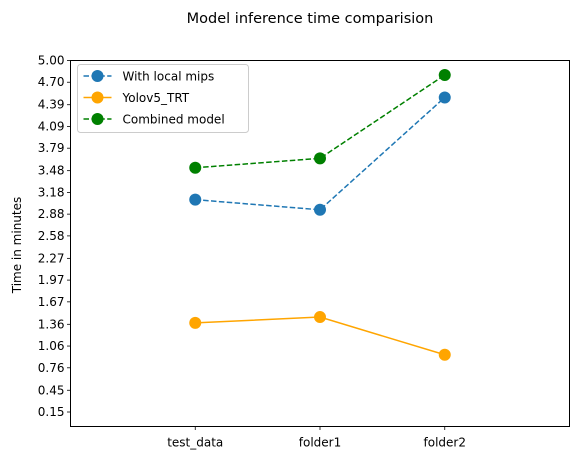 This screenshot has width=576, height=461. Describe the element at coordinates (51, 214) in the screenshot. I see `y-tick-label: 2.88` at that location.